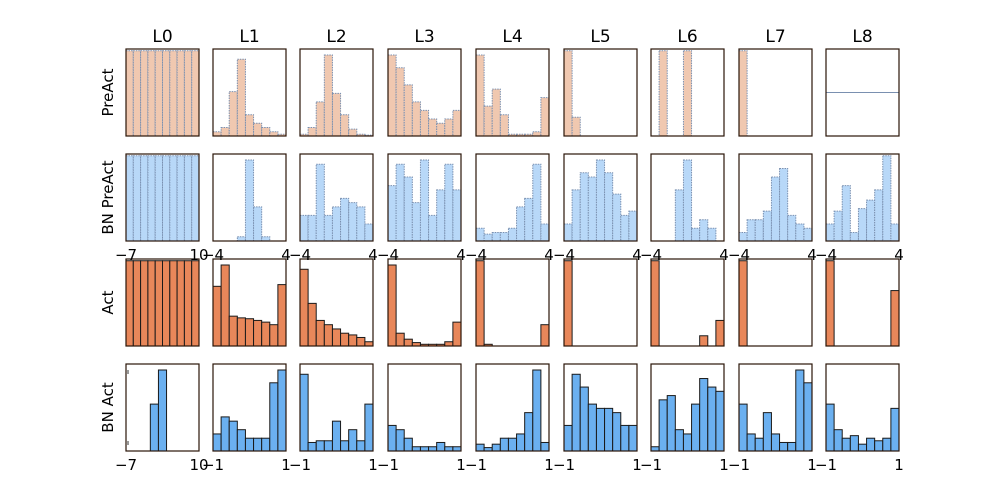 The image size is (1000, 500). I want to click on column-title-l4: L4, so click(512, 37).